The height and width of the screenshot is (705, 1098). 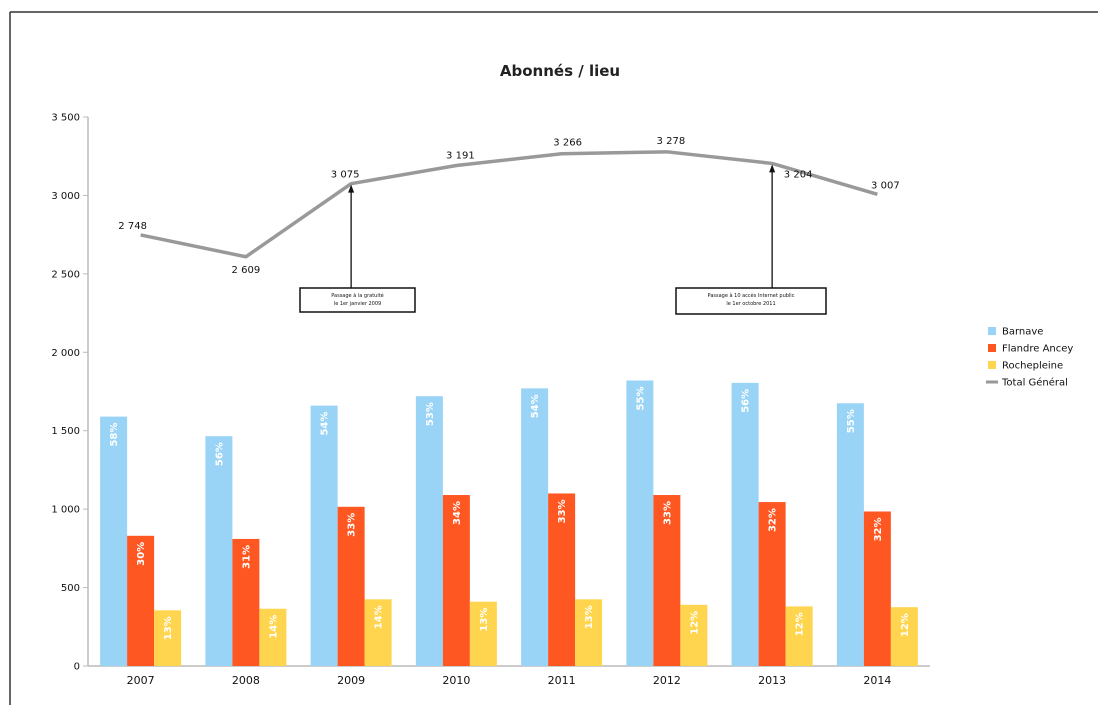 I want to click on x-tick-label: 2007, so click(x=141, y=680).